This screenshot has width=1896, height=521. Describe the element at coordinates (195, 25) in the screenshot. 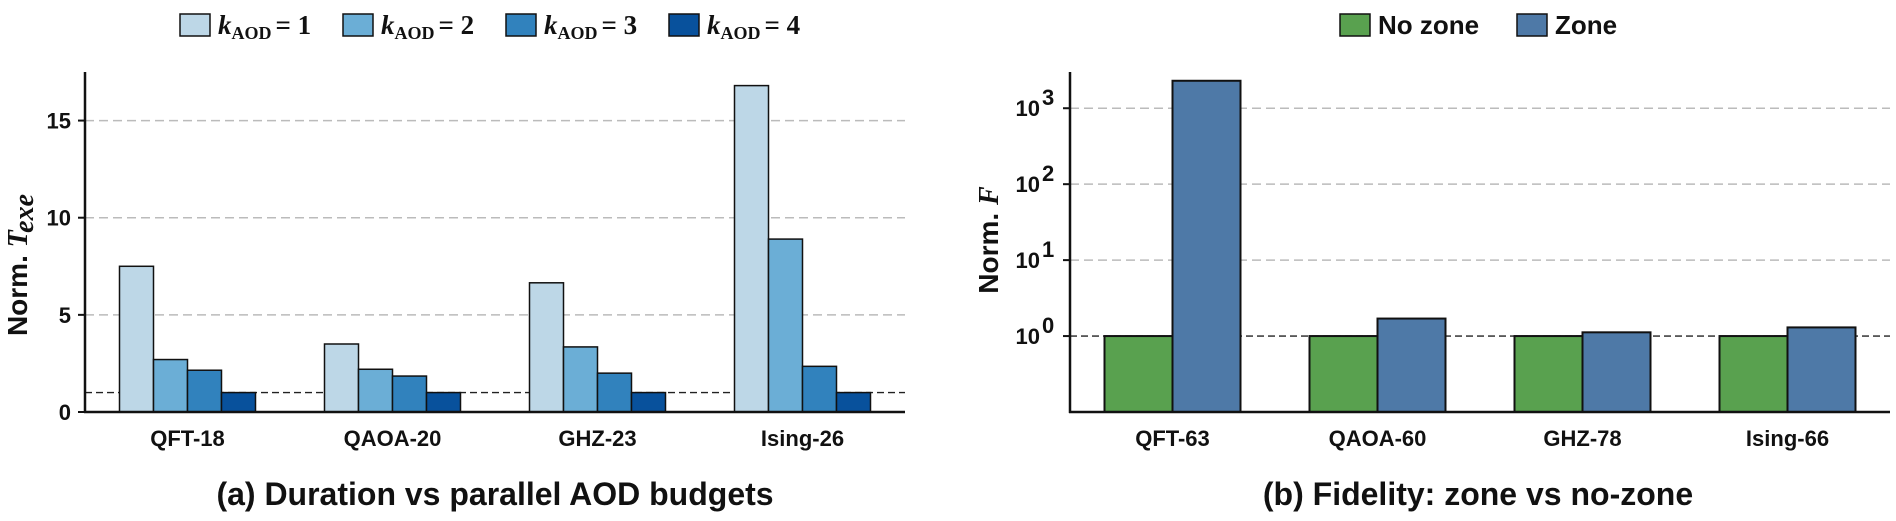

I see `legend-swatch-k1` at that location.